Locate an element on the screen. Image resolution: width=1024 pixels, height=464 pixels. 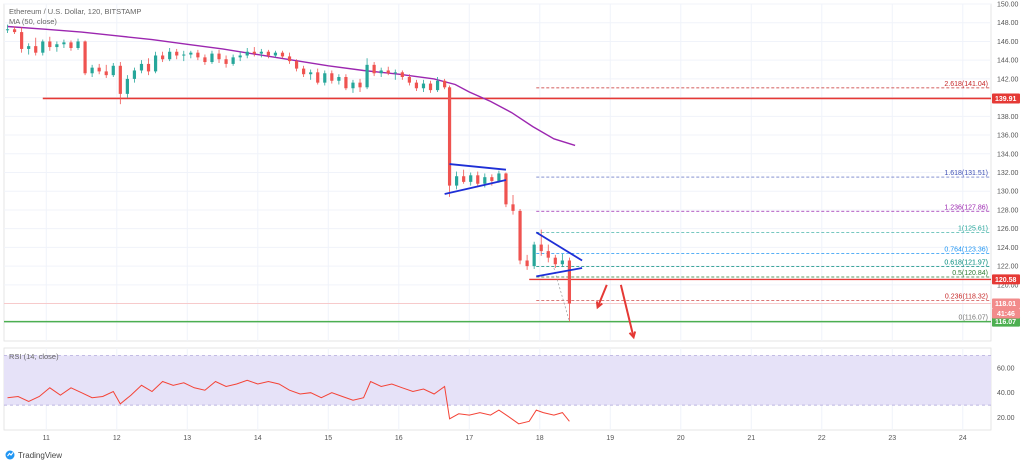
x-tick-label: 17 is located at coordinates (469, 438).